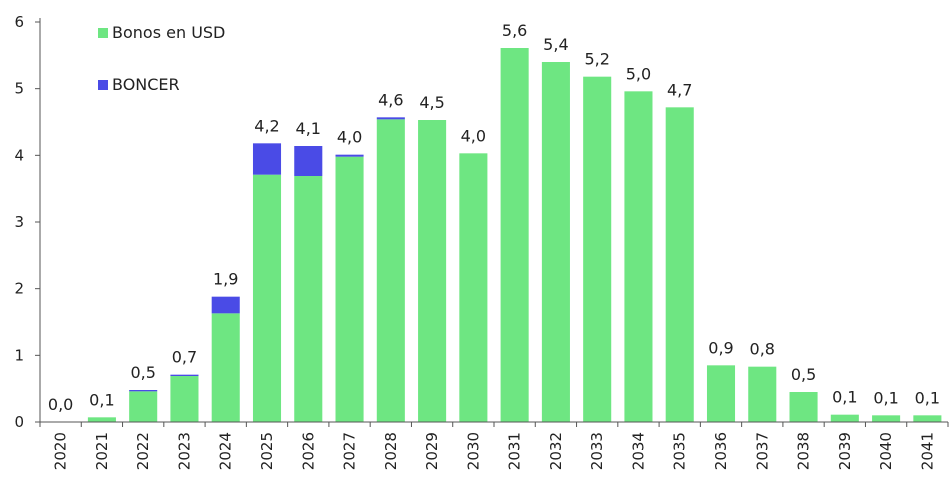  I want to click on bar-bonos-usd-2027, so click(349, 289).